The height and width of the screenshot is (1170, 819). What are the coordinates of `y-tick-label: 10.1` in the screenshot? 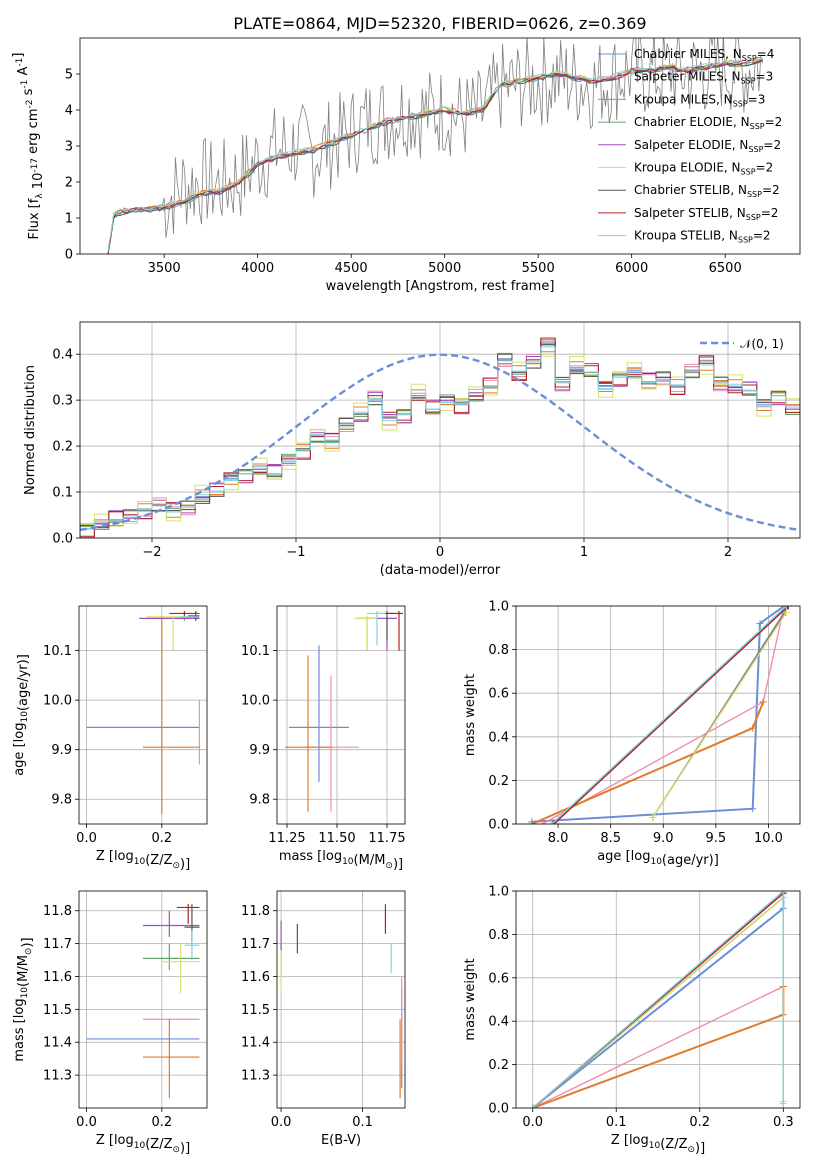 It's located at (255, 651).